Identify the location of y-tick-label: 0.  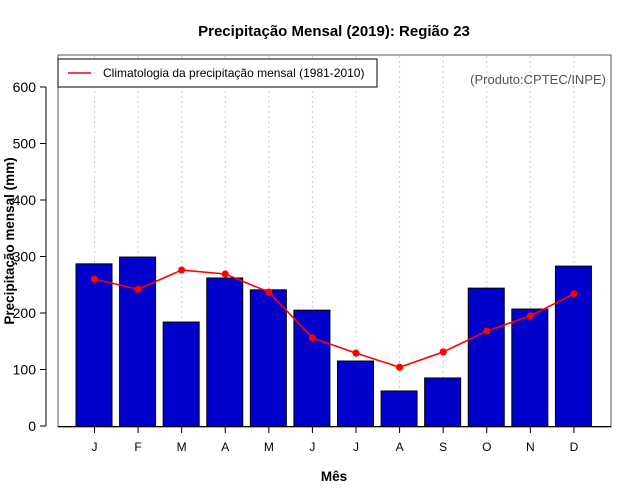
(32, 426).